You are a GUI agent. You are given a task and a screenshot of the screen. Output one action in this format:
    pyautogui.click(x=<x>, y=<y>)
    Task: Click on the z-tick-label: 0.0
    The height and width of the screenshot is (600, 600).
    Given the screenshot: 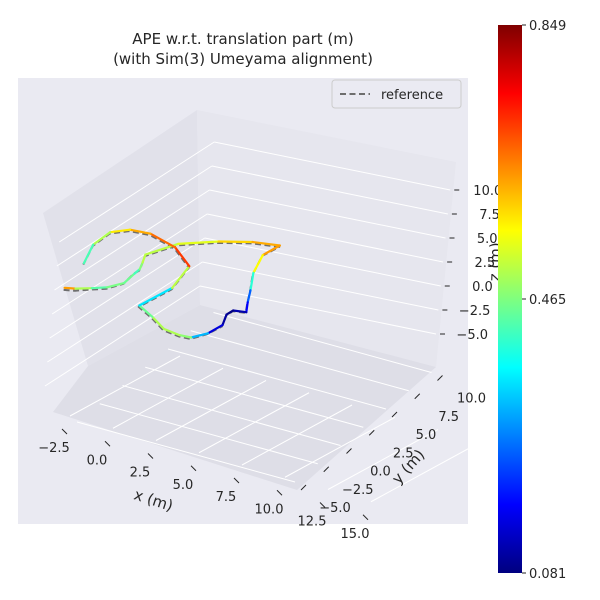 What is the action you would take?
    pyautogui.click(x=482, y=287)
    